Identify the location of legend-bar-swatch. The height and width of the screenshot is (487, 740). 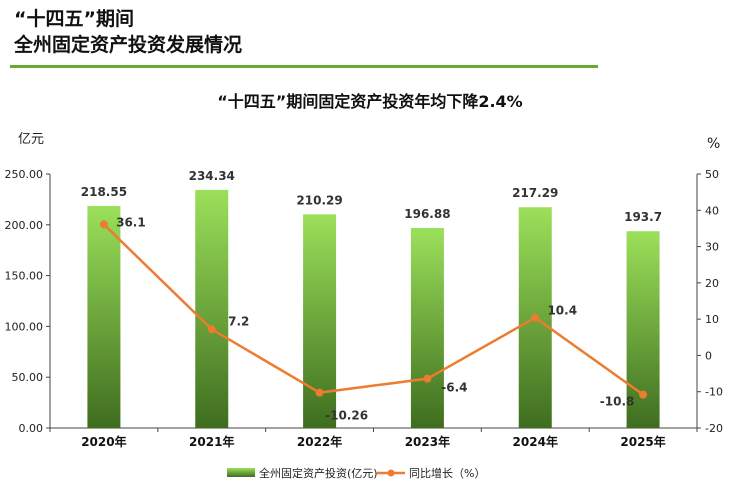
(241, 472).